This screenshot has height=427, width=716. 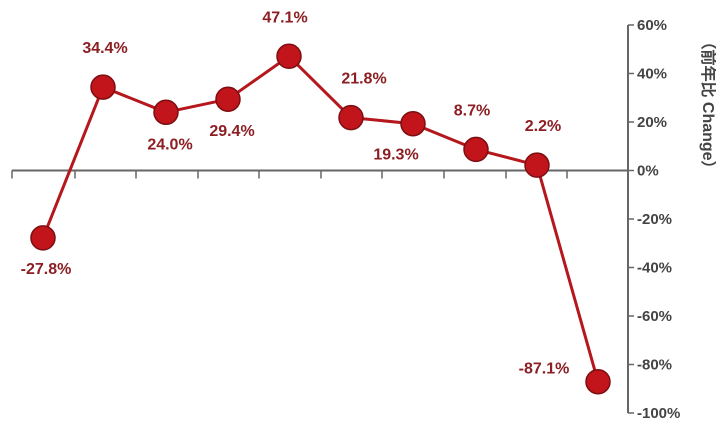 I want to click on y-axis: 60% 40% 20% 0% -20% -40% -60% -80% -100%, so click(x=653, y=219).